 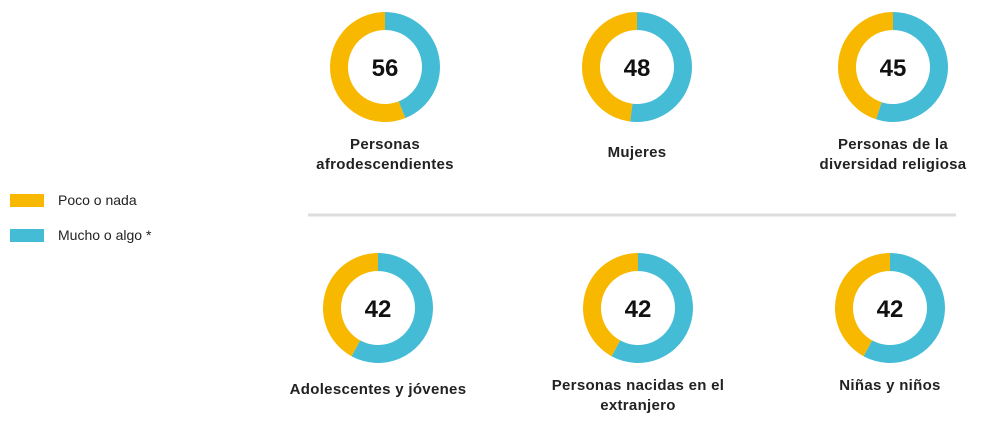 I want to click on category-label: Personas de la diversidad religiosa, so click(x=893, y=154).